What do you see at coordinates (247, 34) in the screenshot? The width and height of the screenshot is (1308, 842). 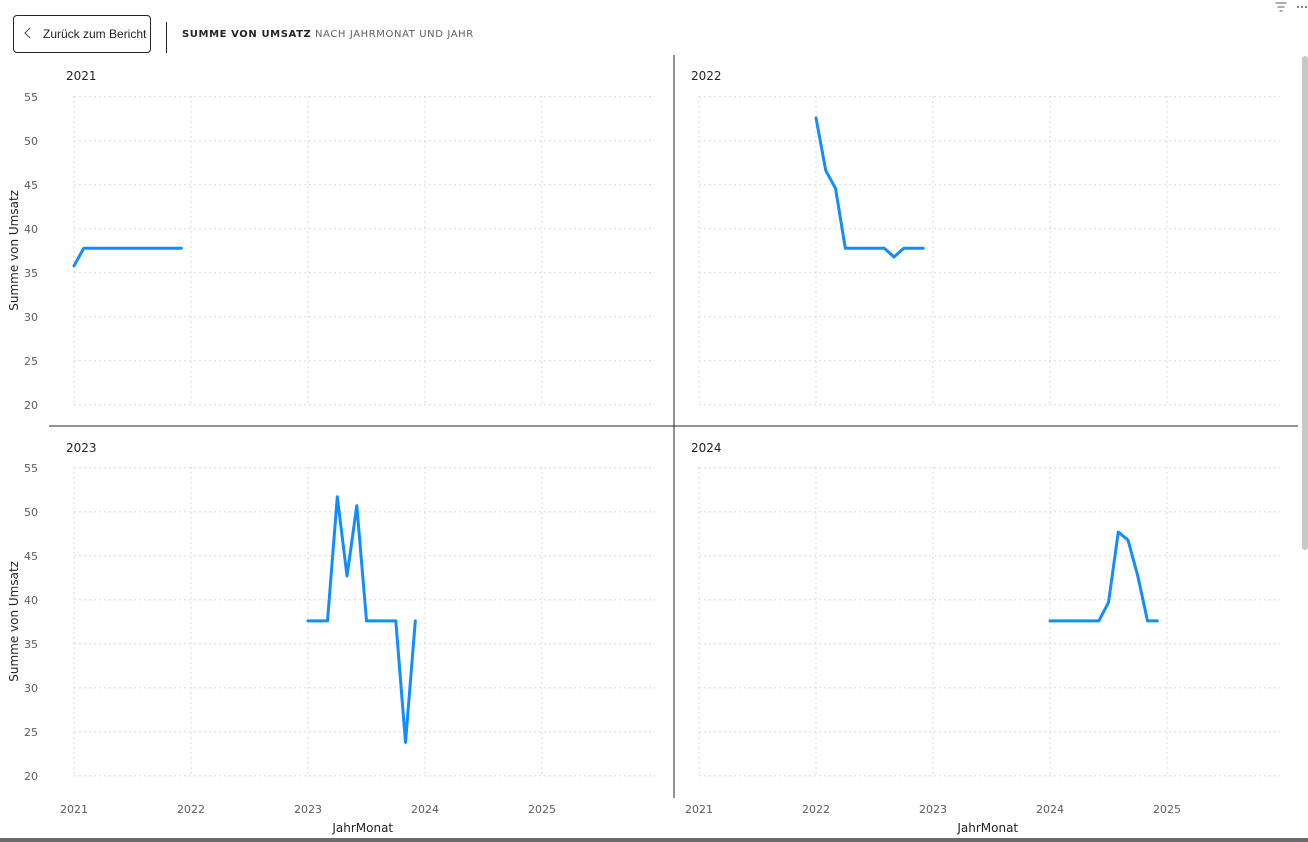 I see `tab-measure: SUMME VON UMSATZ` at bounding box center [247, 34].